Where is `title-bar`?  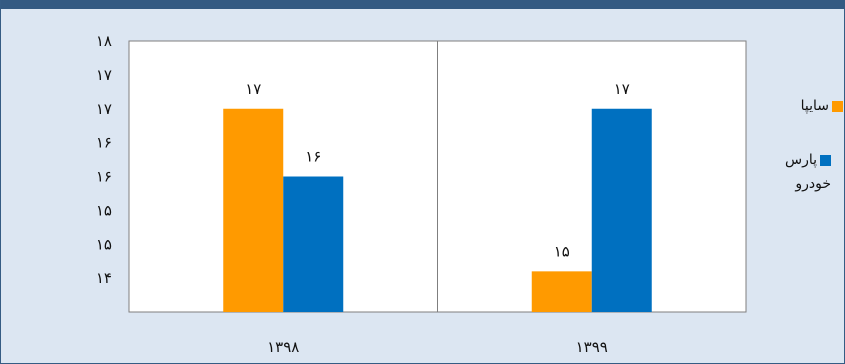 title-bar is located at coordinates (423, 4).